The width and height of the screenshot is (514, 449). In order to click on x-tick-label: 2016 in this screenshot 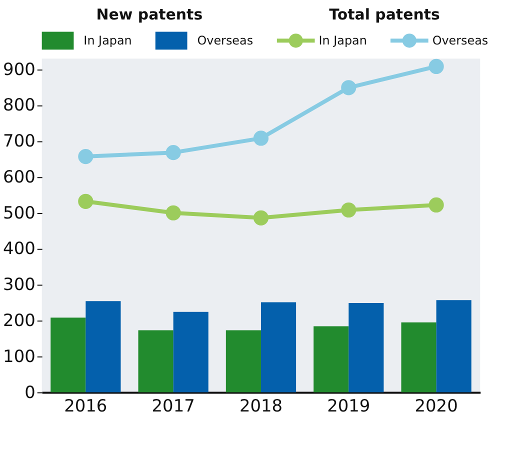, I will do `click(86, 406)`.